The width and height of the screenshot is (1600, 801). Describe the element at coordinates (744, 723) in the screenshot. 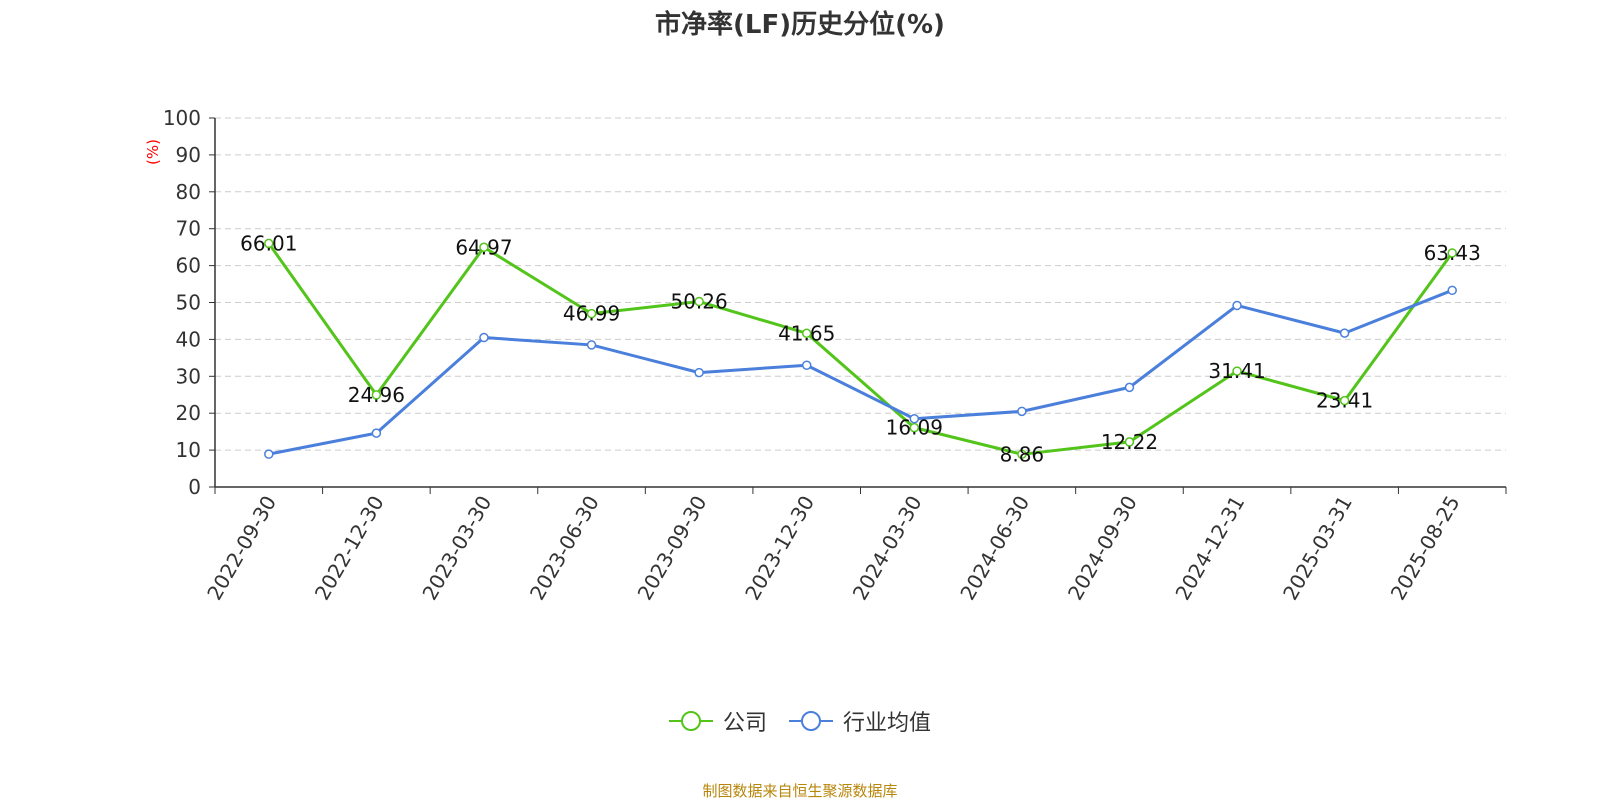

I see `legend-label-company: 公司` at that location.